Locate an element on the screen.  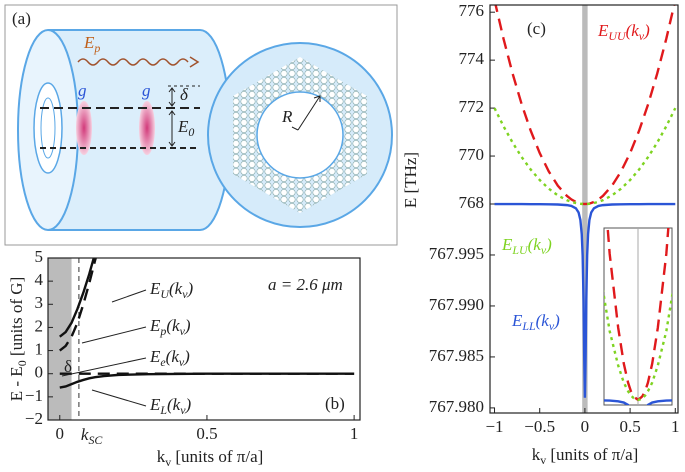
radius-arrow is located at coordinates (306, 113).